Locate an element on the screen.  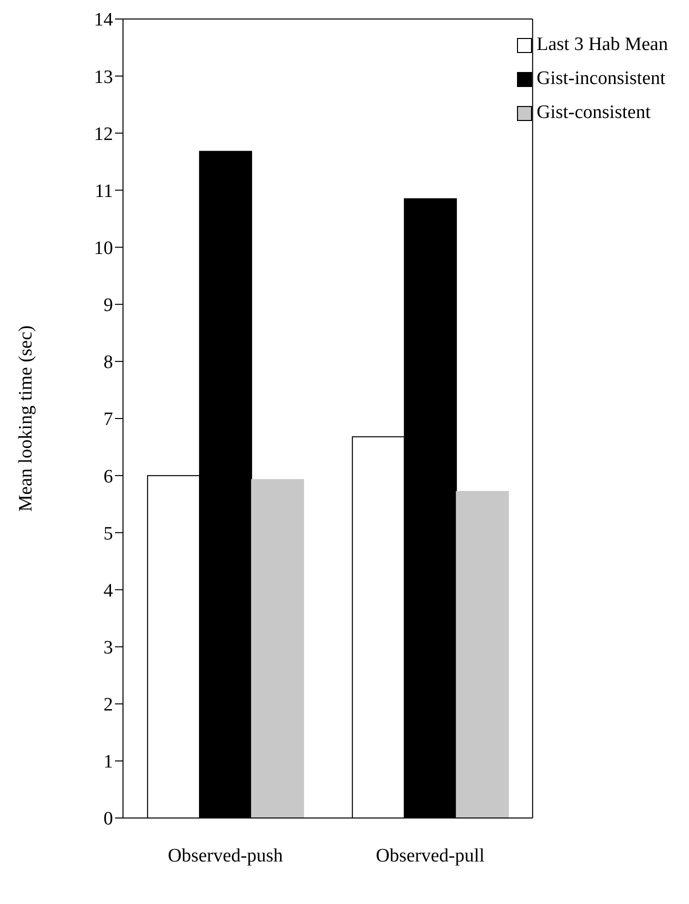
y-tick-label: 7 is located at coordinates (108, 419).